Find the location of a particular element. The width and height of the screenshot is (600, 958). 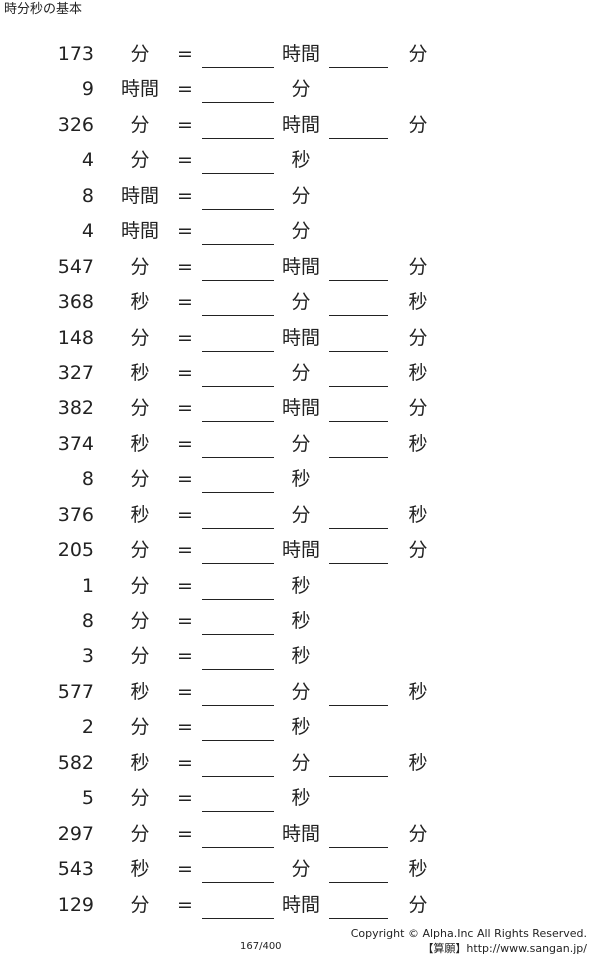

problem-value: 205 is located at coordinates (75, 550).